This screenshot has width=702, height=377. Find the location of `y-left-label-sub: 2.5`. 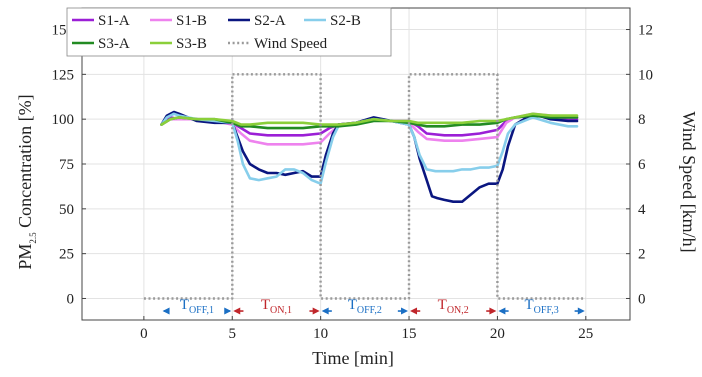

y-left-label-sub: 2.5 is located at coordinates (33, 238).